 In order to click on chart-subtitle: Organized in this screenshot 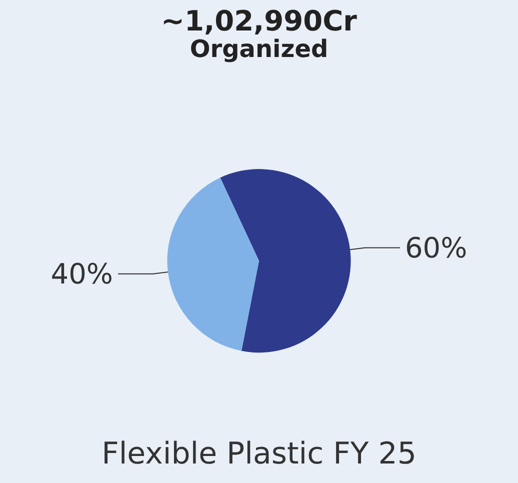, I will do `click(259, 49)`.